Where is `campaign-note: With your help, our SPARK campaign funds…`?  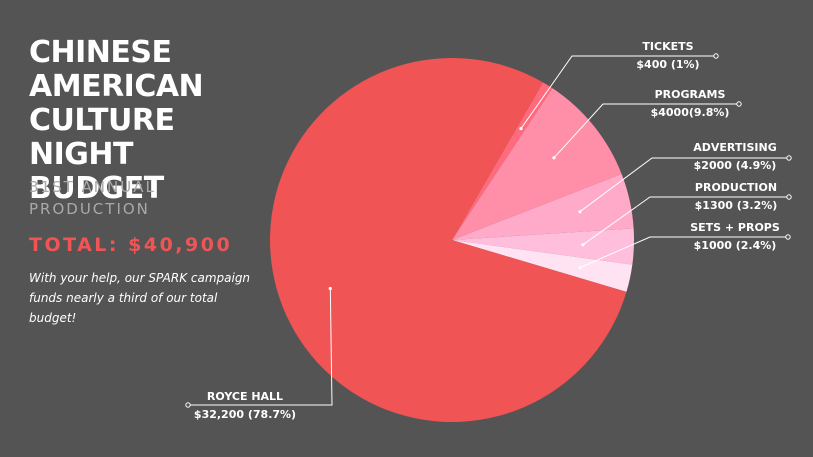 campaign-note: With your help, our SPARK campaign funds… is located at coordinates (140, 298).